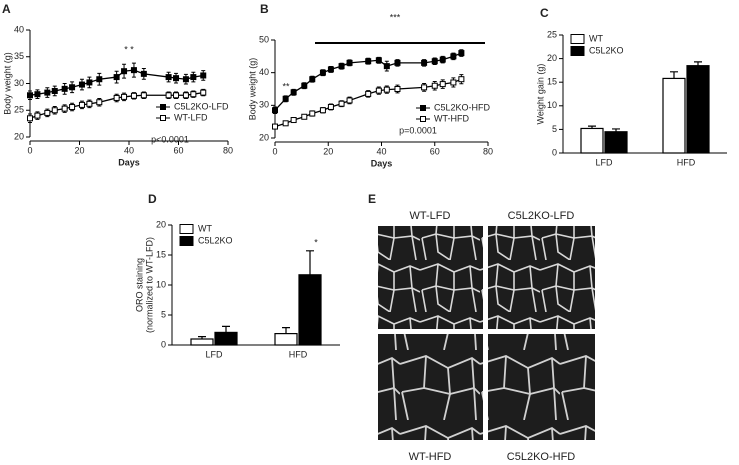 This screenshot has width=739, height=465. I want to click on y-axis-label: ORO staining, so click(139, 285).